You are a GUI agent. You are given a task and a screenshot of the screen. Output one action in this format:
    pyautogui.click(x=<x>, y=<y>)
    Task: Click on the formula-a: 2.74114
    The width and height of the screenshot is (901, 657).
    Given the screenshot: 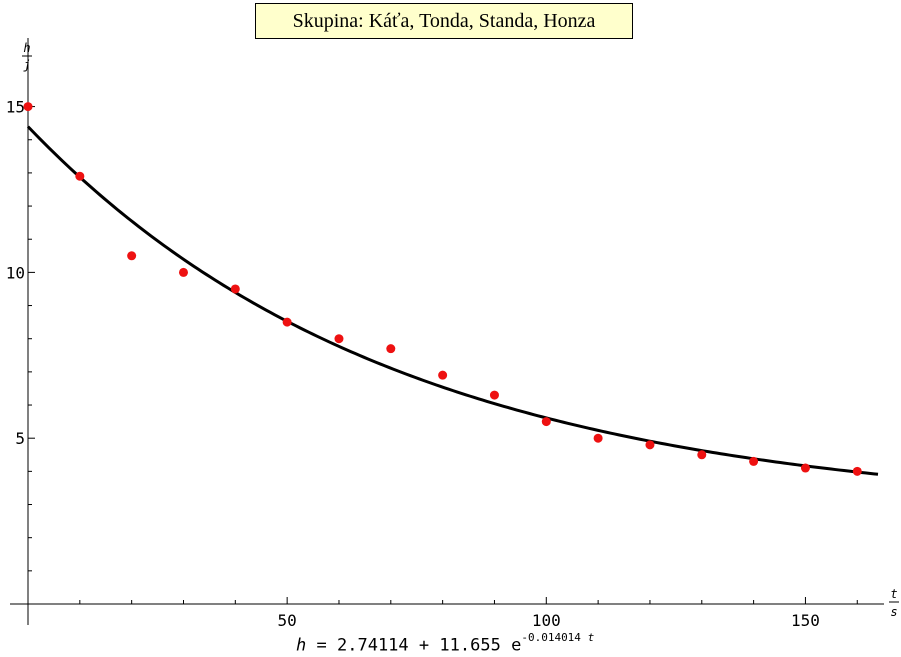 What is the action you would take?
    pyautogui.click(x=373, y=645)
    